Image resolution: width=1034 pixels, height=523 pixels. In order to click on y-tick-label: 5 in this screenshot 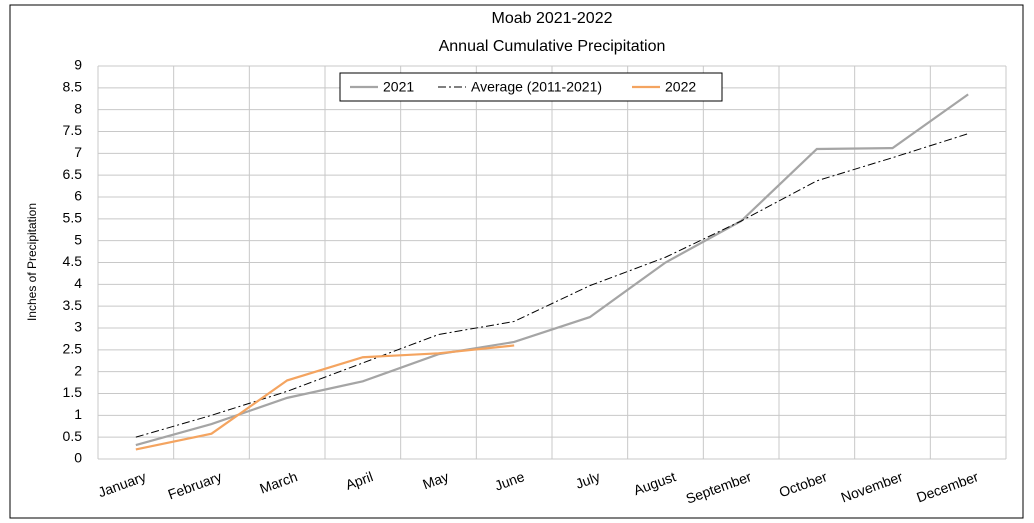, I will do `click(78, 239)`.